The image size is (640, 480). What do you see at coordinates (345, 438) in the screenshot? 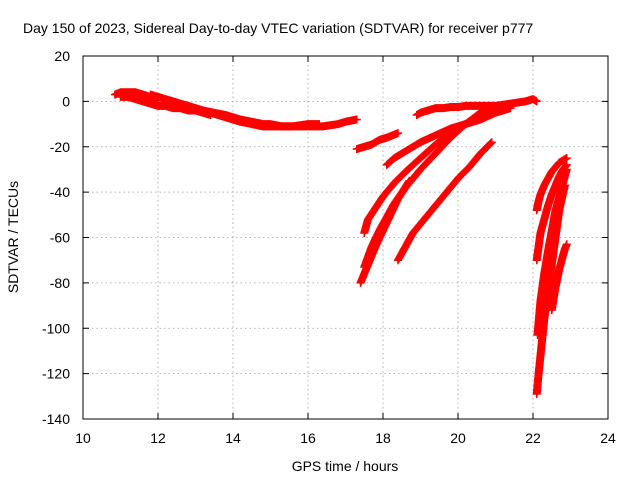
I see `x-tick-labels: 10 12 14 16 18 20 22 24` at bounding box center [345, 438].